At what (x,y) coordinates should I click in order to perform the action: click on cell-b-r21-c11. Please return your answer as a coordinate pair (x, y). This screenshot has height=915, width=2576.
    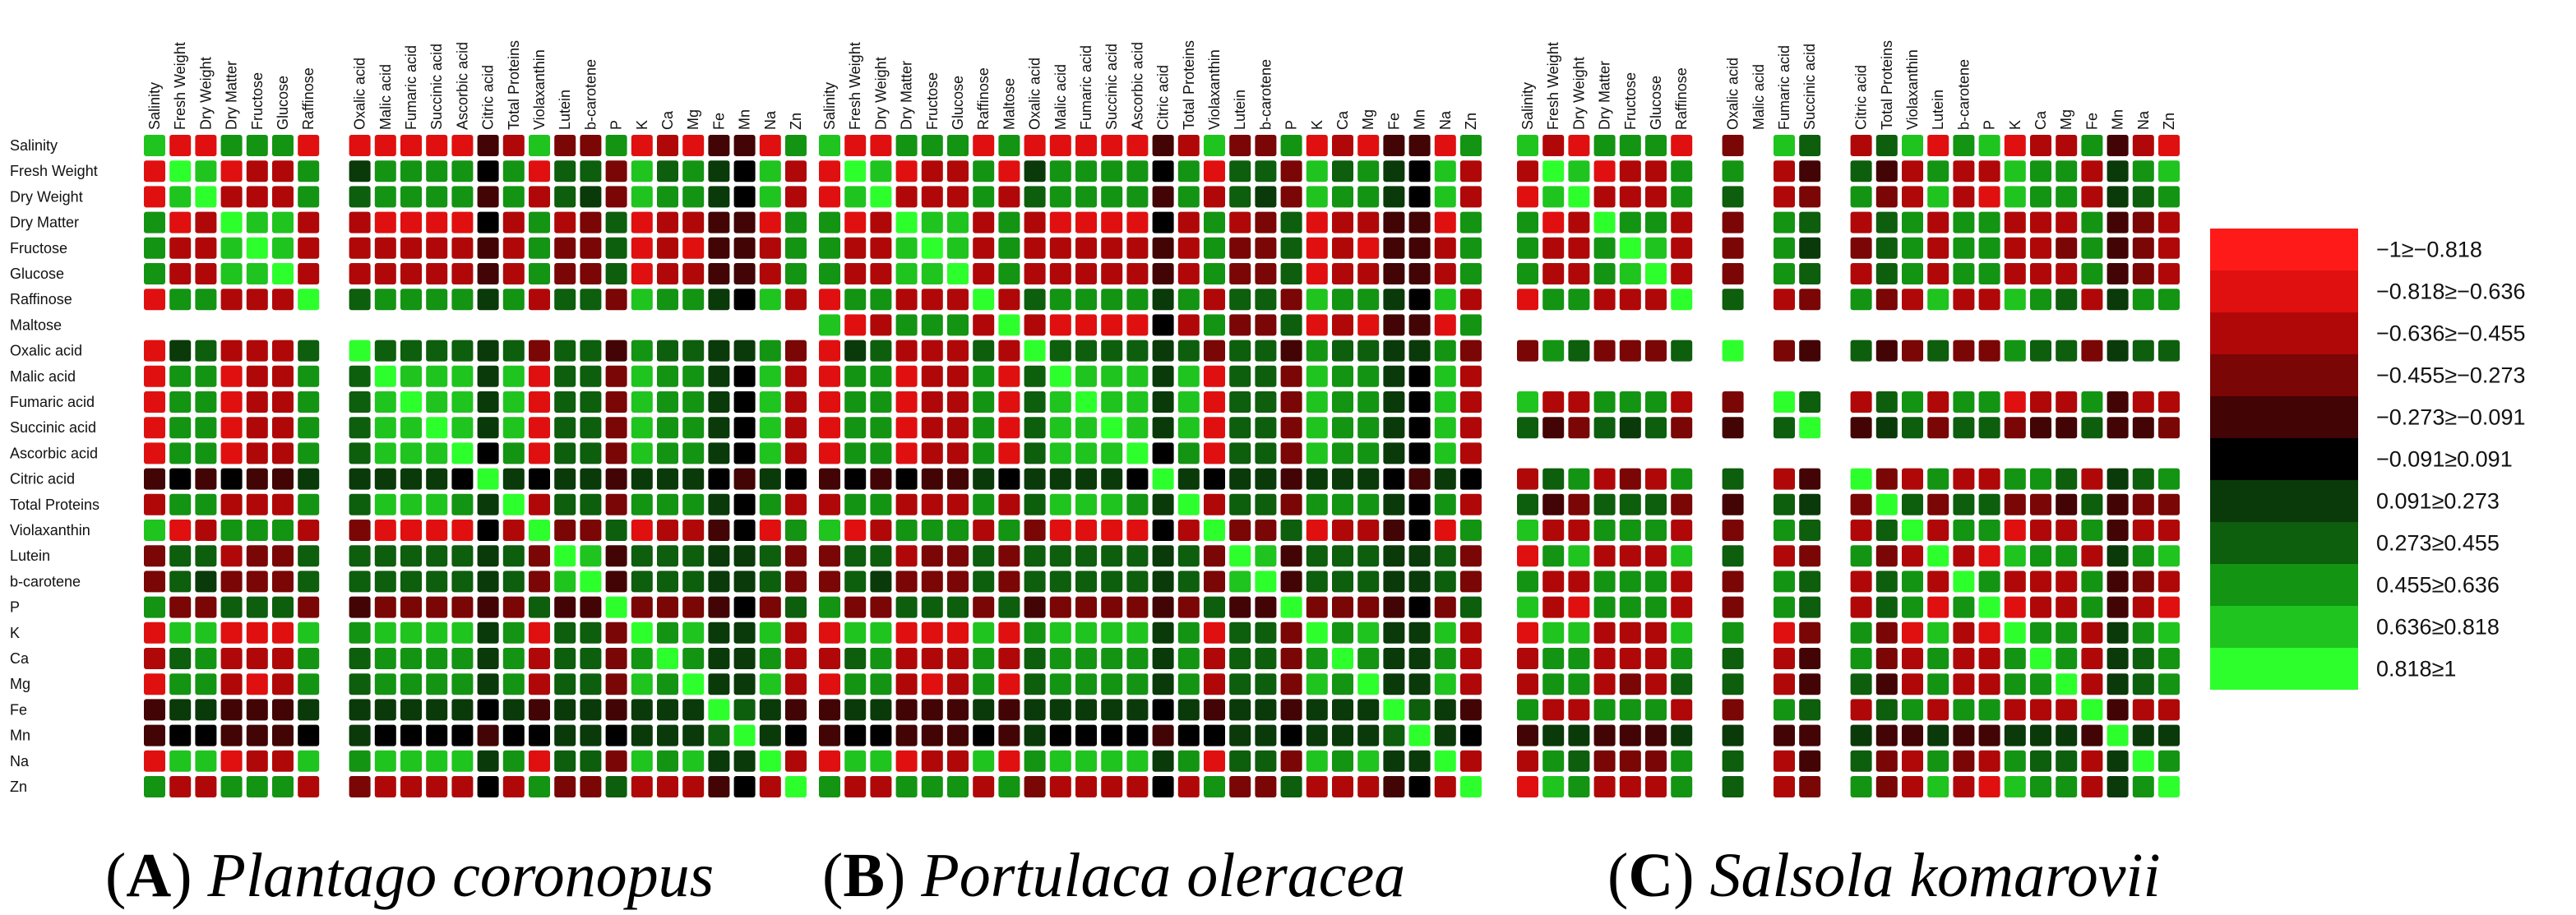
    Looking at the image, I should click on (1112, 684).